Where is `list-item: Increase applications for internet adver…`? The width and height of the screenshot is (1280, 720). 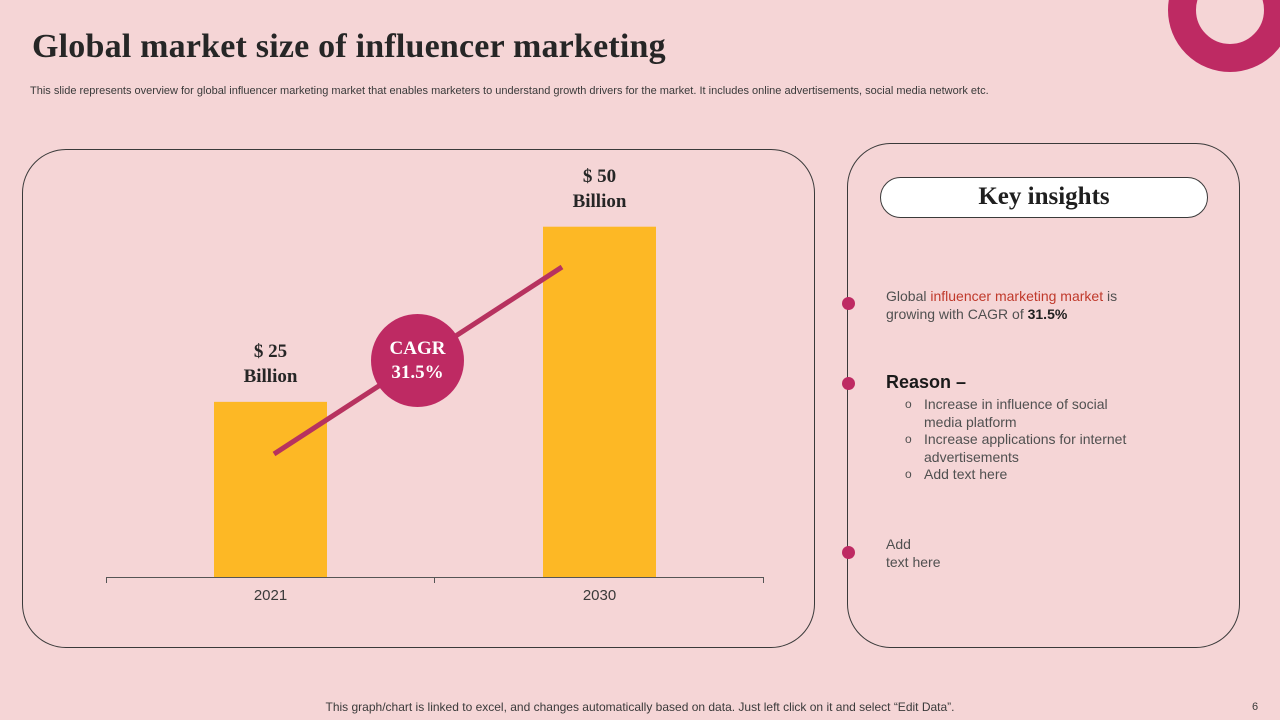 list-item: Increase applications for internet adver… is located at coordinates (1023, 448).